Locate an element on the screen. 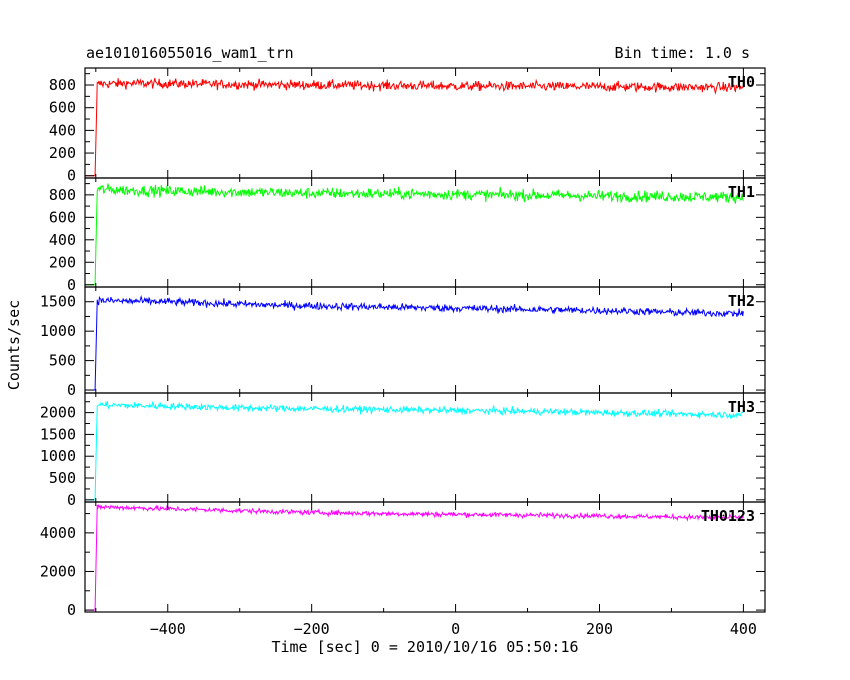 Image resolution: width=850 pixels, height=680 pixels. y-axis-label: Counts/sec is located at coordinates (14, 345).